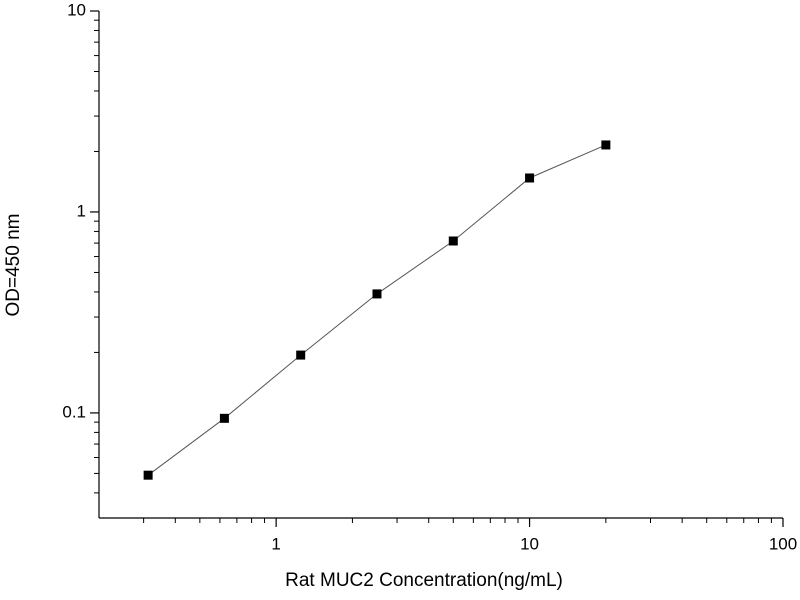 The image size is (800, 600). Describe the element at coordinates (529, 543) in the screenshot. I see `x-tick-label: 10` at that location.